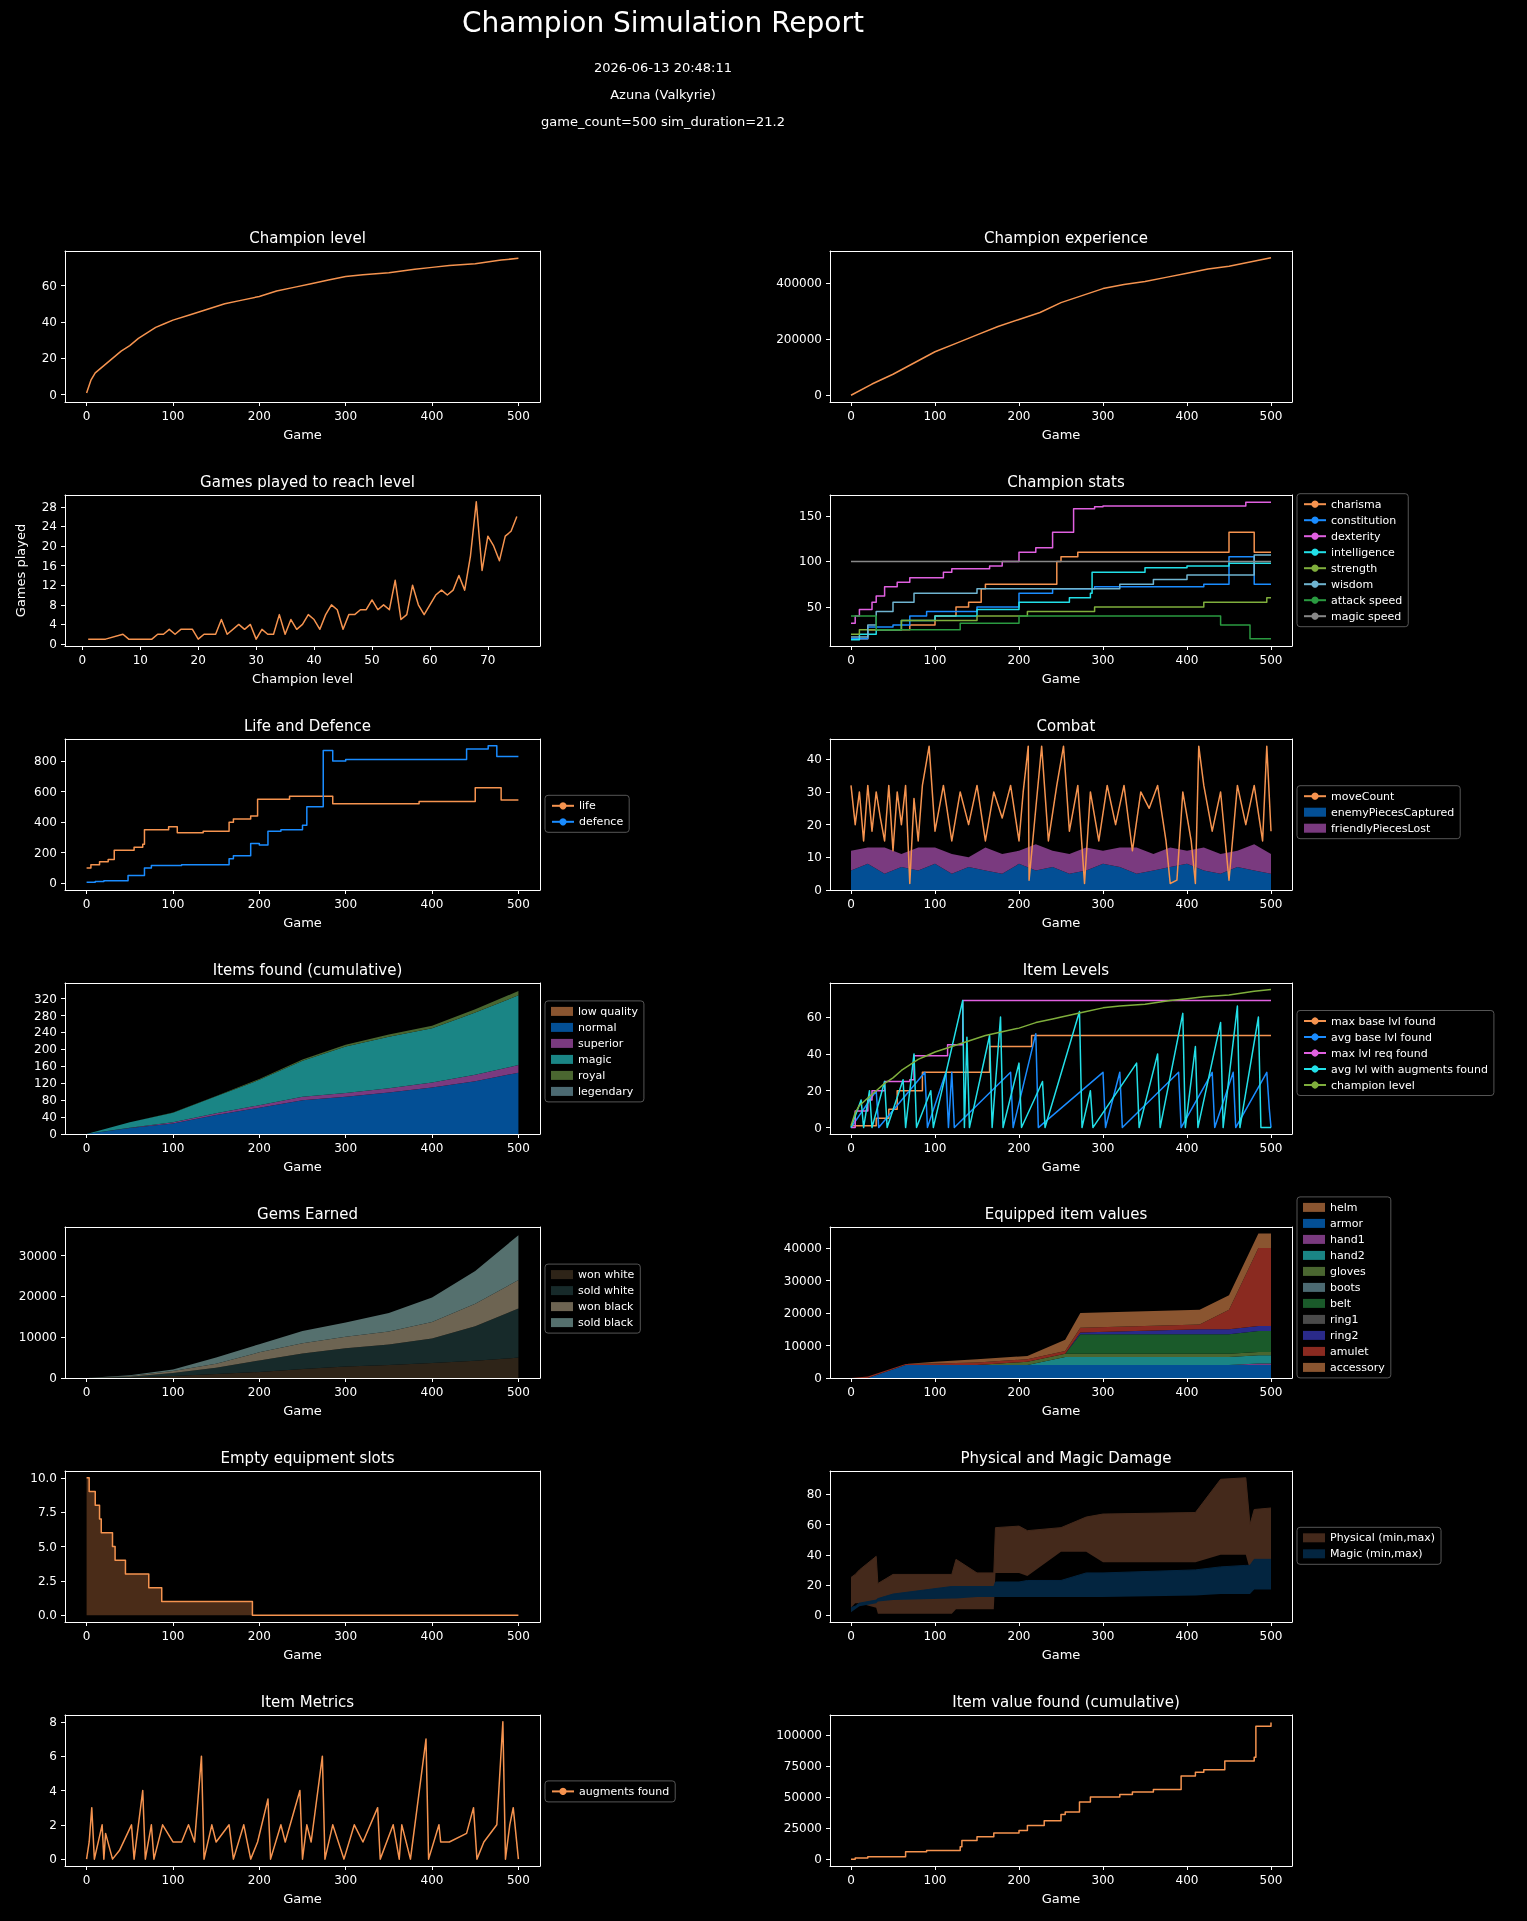  What do you see at coordinates (601, 1043) in the screenshot?
I see `legend-label: superior` at bounding box center [601, 1043].